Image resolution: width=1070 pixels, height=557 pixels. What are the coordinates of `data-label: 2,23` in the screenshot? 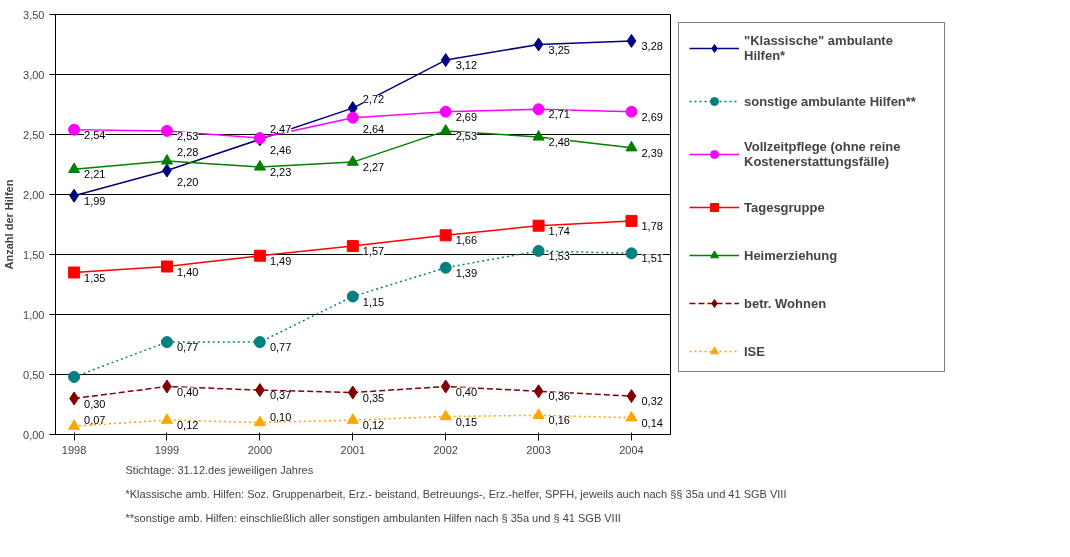 It's located at (280, 171).